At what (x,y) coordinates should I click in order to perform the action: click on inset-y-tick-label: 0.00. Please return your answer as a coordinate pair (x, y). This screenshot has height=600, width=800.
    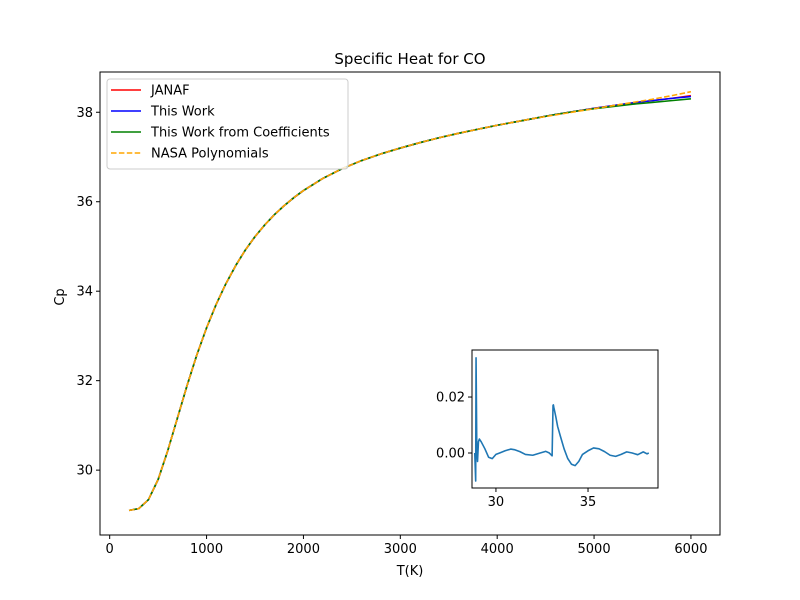
    Looking at the image, I should click on (450, 454).